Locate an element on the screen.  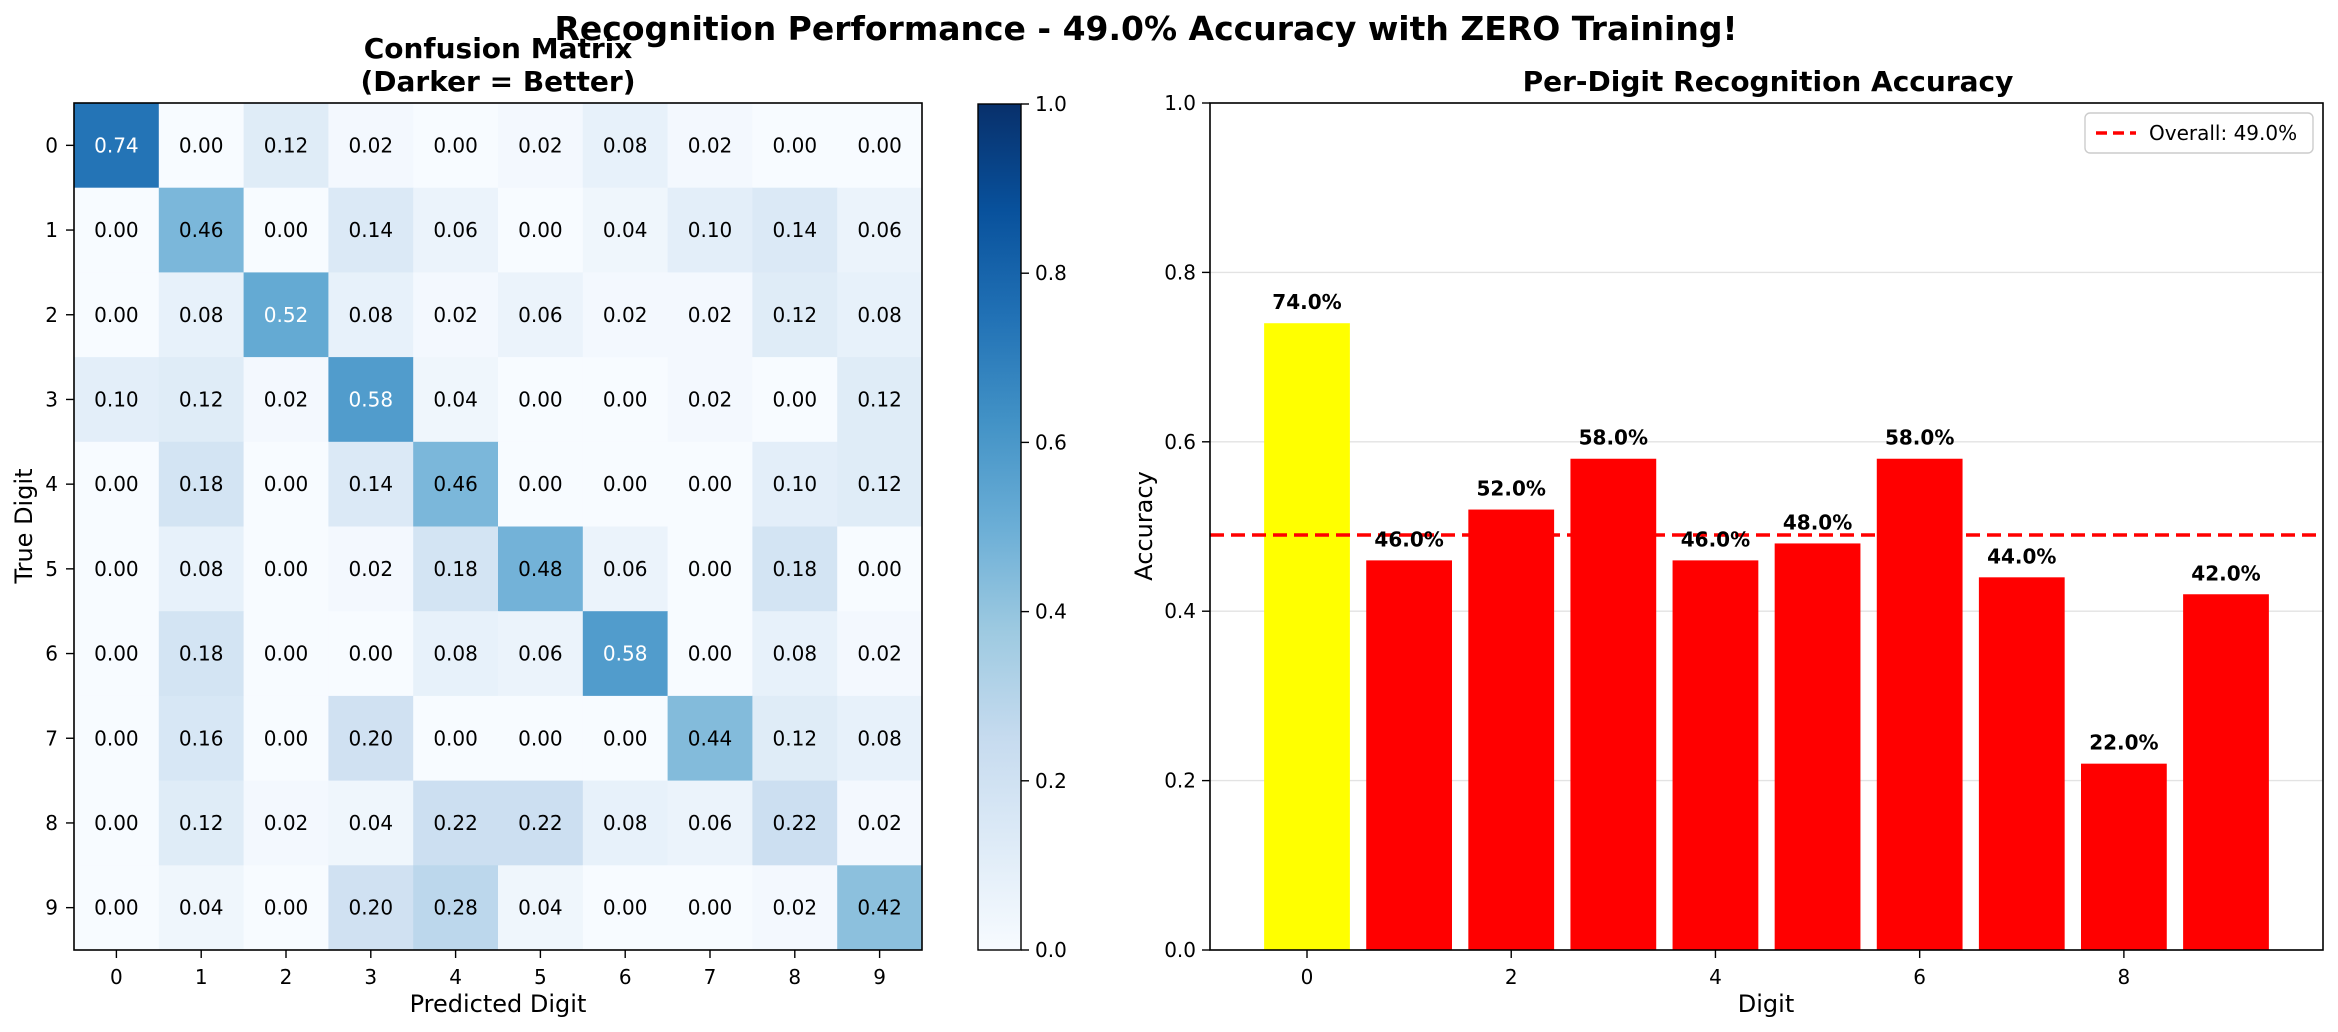
heatmap-ytick-label: 0 is located at coordinates (51, 145).